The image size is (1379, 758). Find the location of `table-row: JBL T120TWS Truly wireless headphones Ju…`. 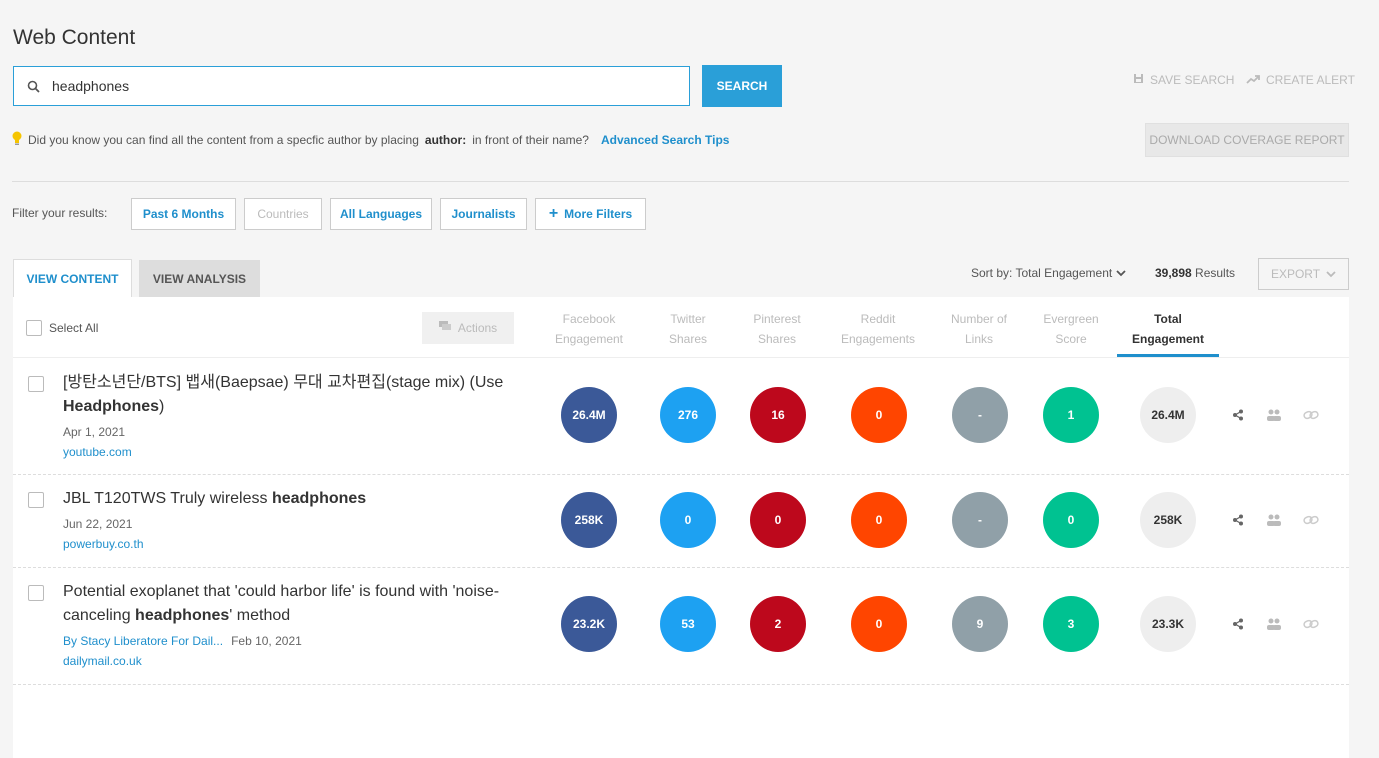

table-row: JBL T120TWS Truly wireless headphones Ju… is located at coordinates (681, 521).